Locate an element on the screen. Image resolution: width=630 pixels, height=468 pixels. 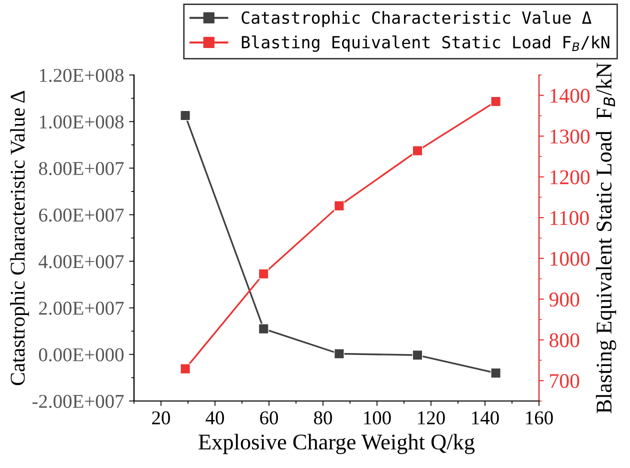
x-tick-label: 120 is located at coordinates (431, 417).